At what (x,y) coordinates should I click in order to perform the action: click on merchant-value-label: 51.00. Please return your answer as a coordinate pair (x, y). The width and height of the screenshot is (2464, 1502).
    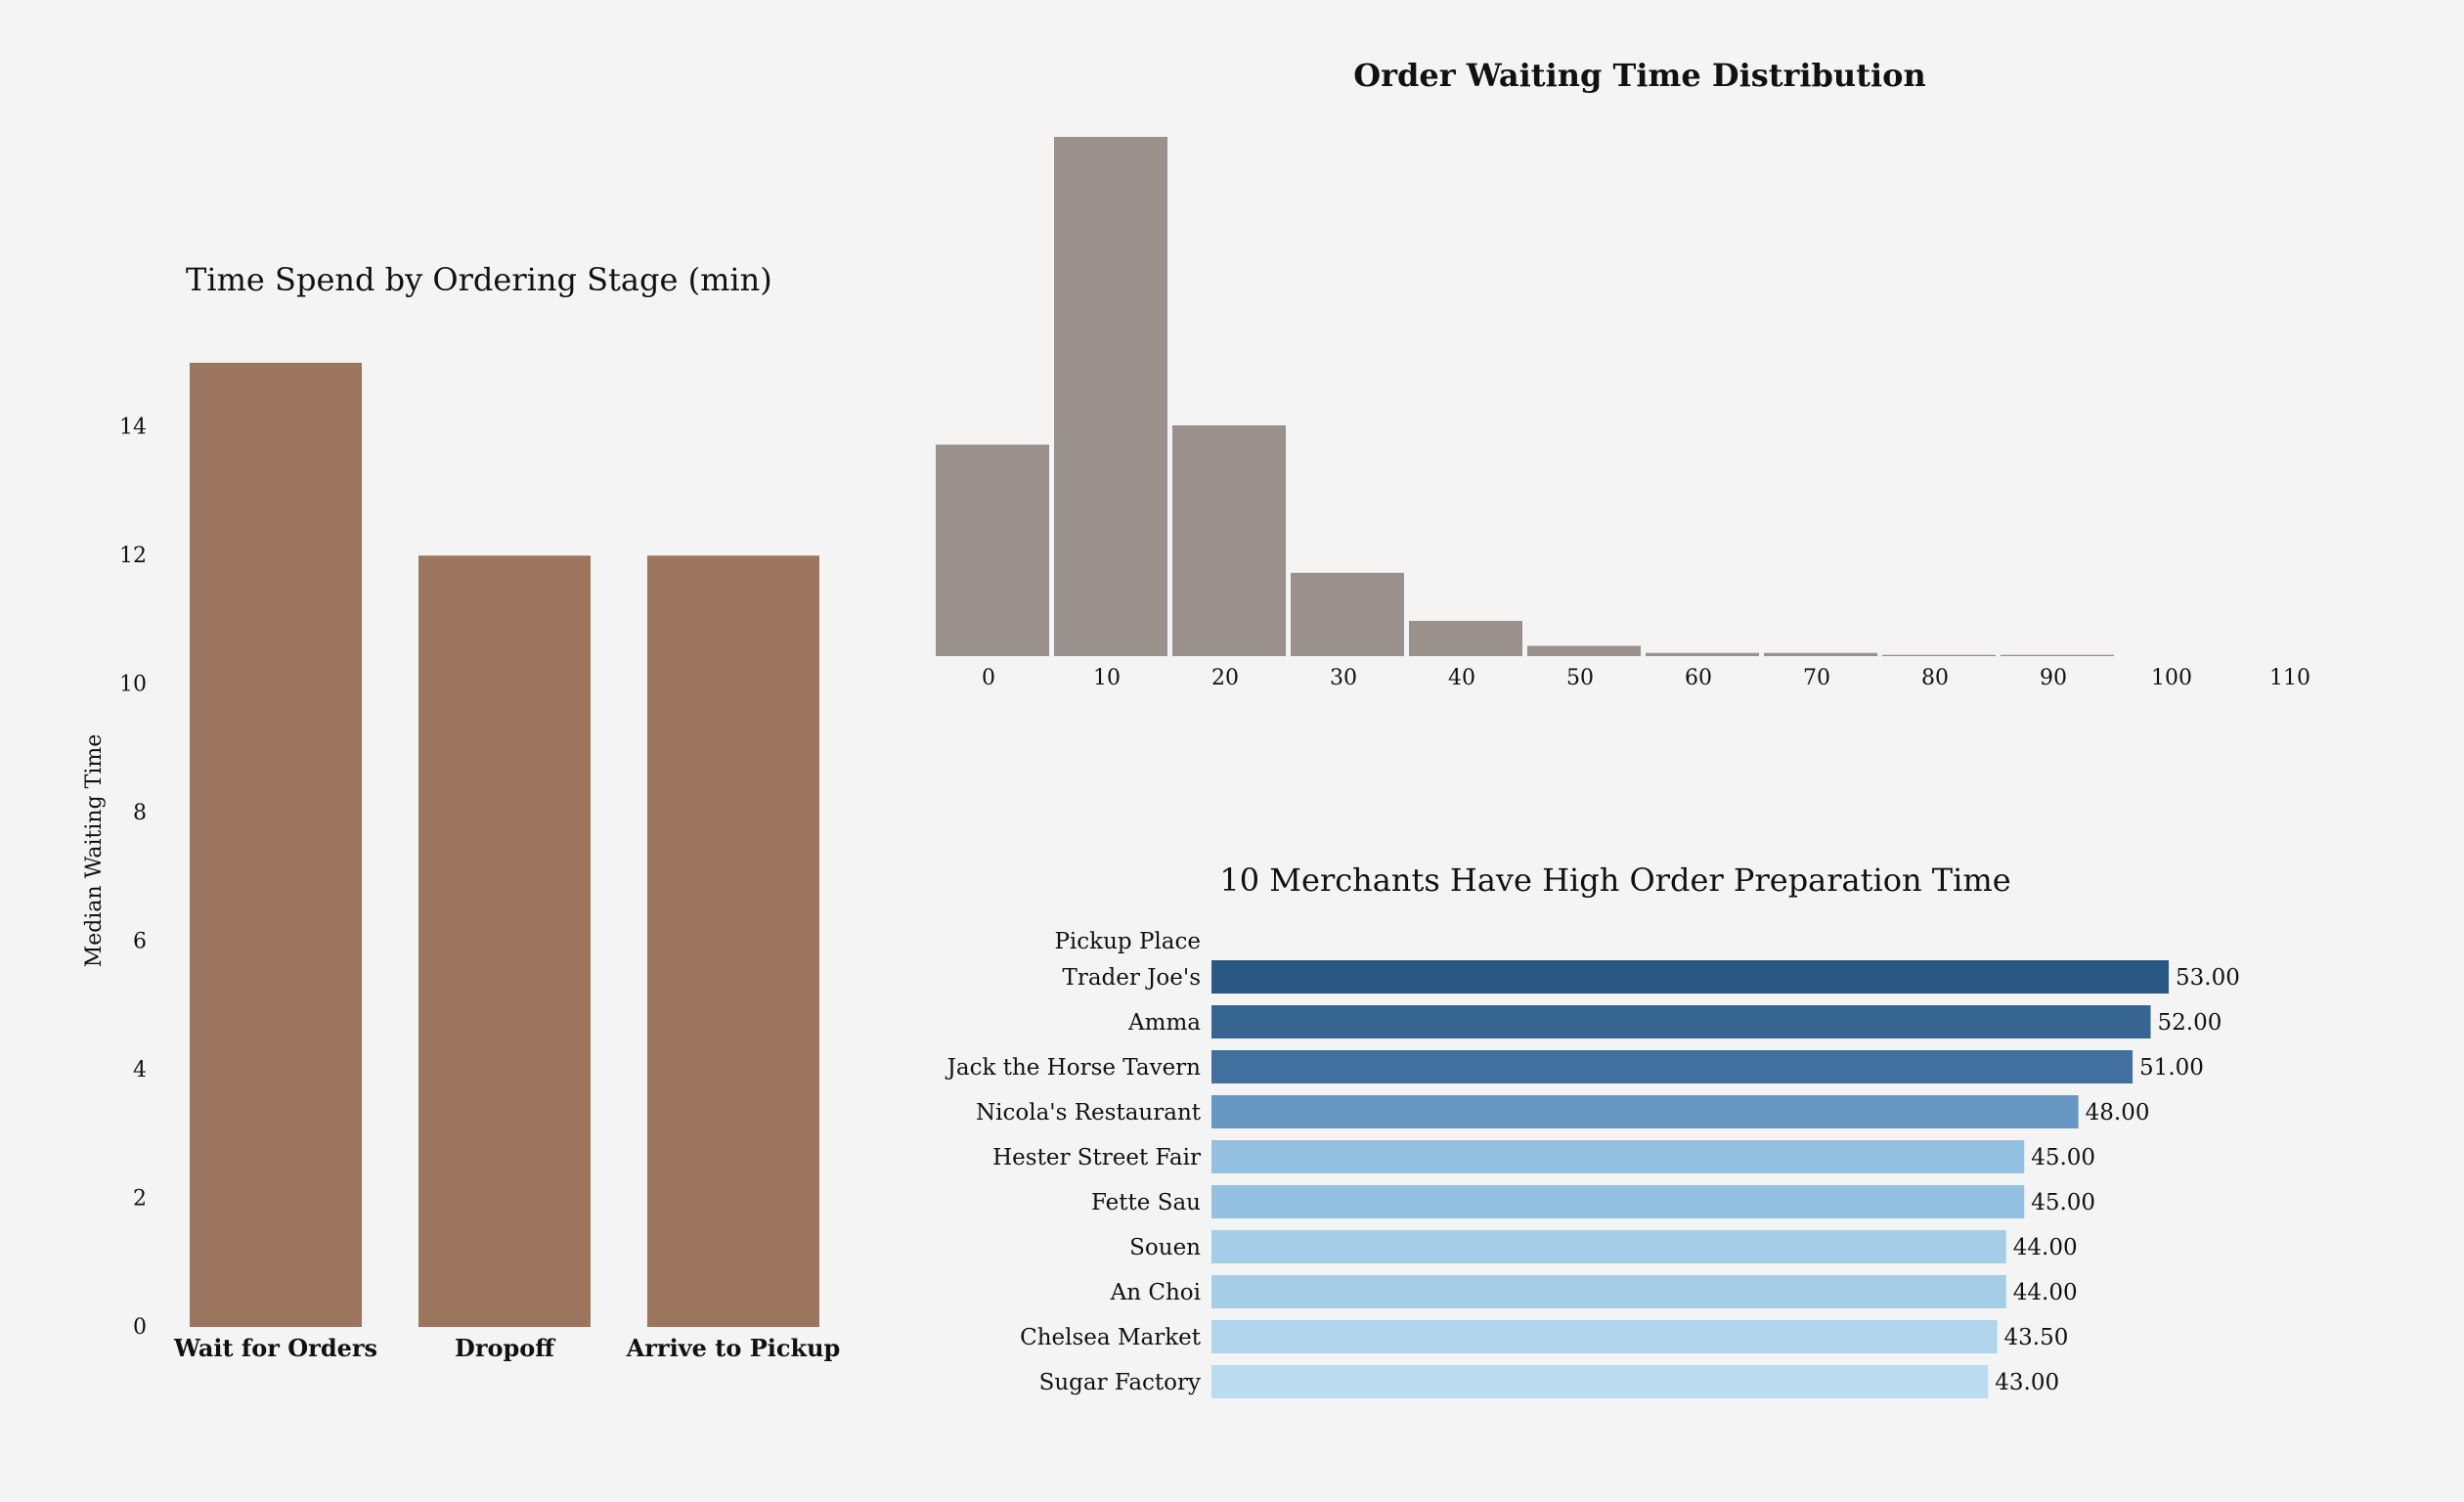
    Looking at the image, I should click on (2171, 1068).